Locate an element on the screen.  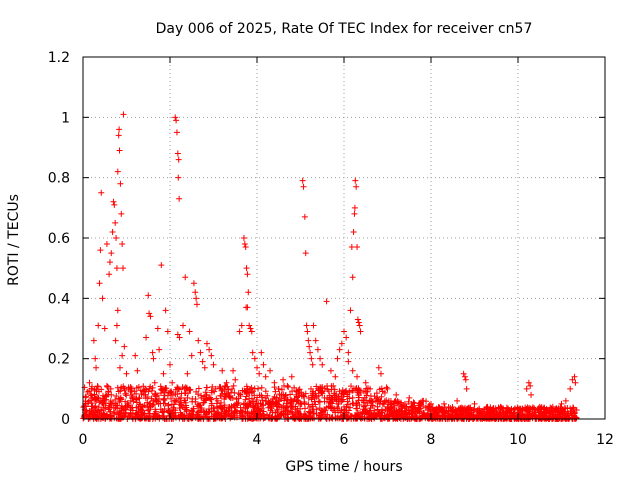
y-tick-label: 0.6 is located at coordinates (59, 239).